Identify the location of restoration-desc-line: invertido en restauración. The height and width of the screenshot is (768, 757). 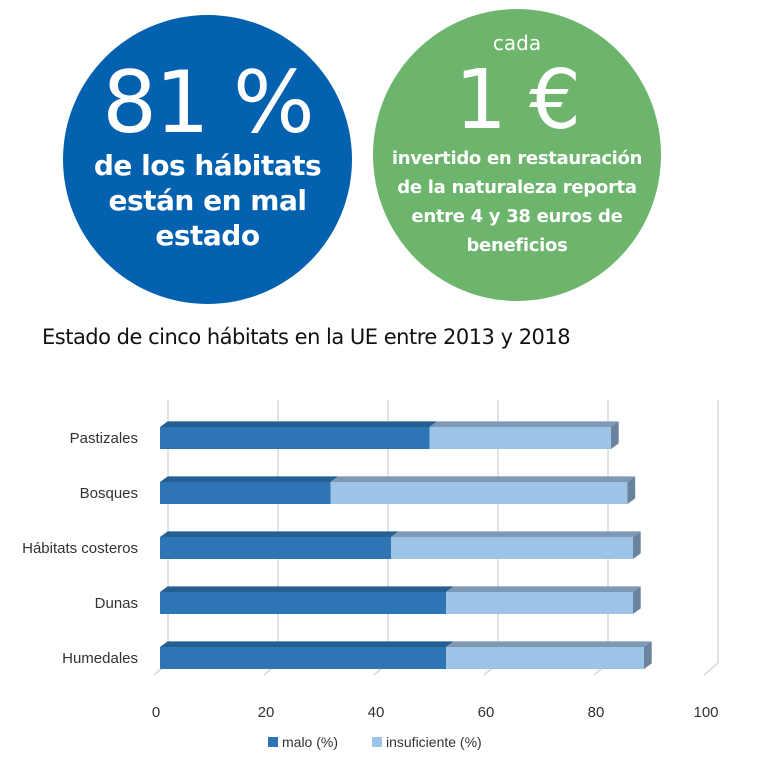
(517, 158).